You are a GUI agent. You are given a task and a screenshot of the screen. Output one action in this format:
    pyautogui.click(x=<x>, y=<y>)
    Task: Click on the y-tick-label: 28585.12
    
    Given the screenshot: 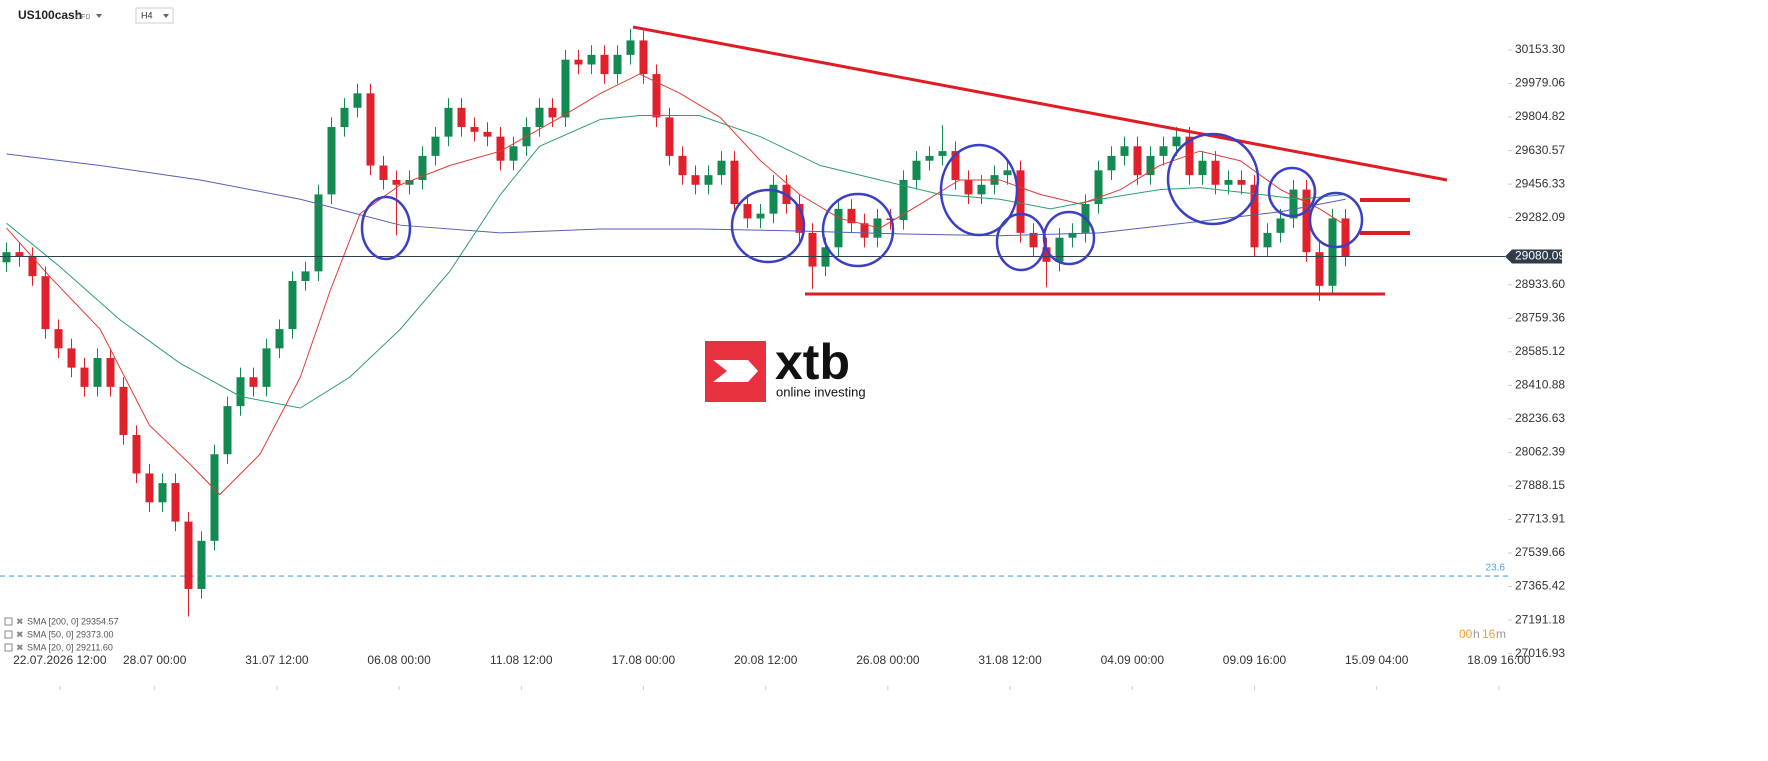 What is the action you would take?
    pyautogui.click(x=1540, y=351)
    